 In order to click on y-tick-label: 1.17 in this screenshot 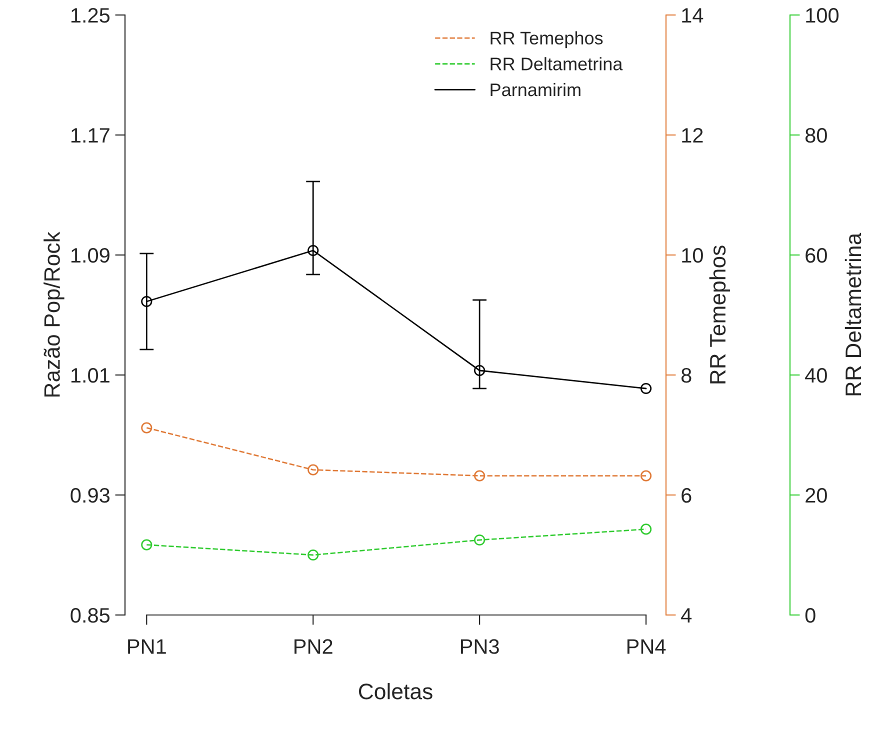, I will do `click(90, 135)`.